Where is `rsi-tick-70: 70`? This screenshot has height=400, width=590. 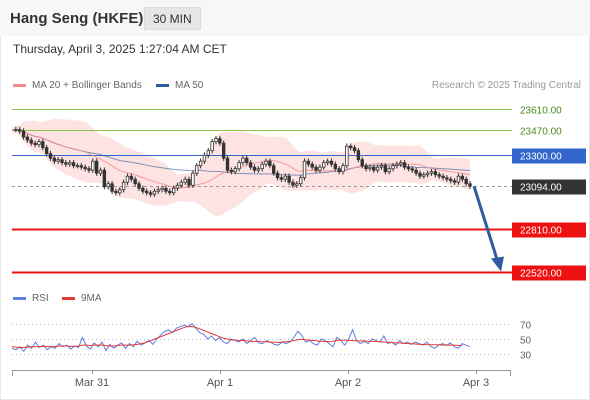
rsi-tick-70: 70 is located at coordinates (526, 326).